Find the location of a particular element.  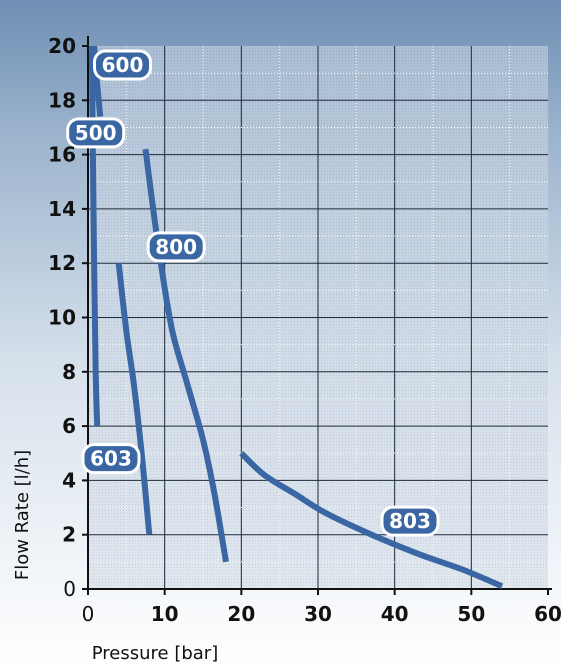

x-tick-label: 10 is located at coordinates (165, 614).